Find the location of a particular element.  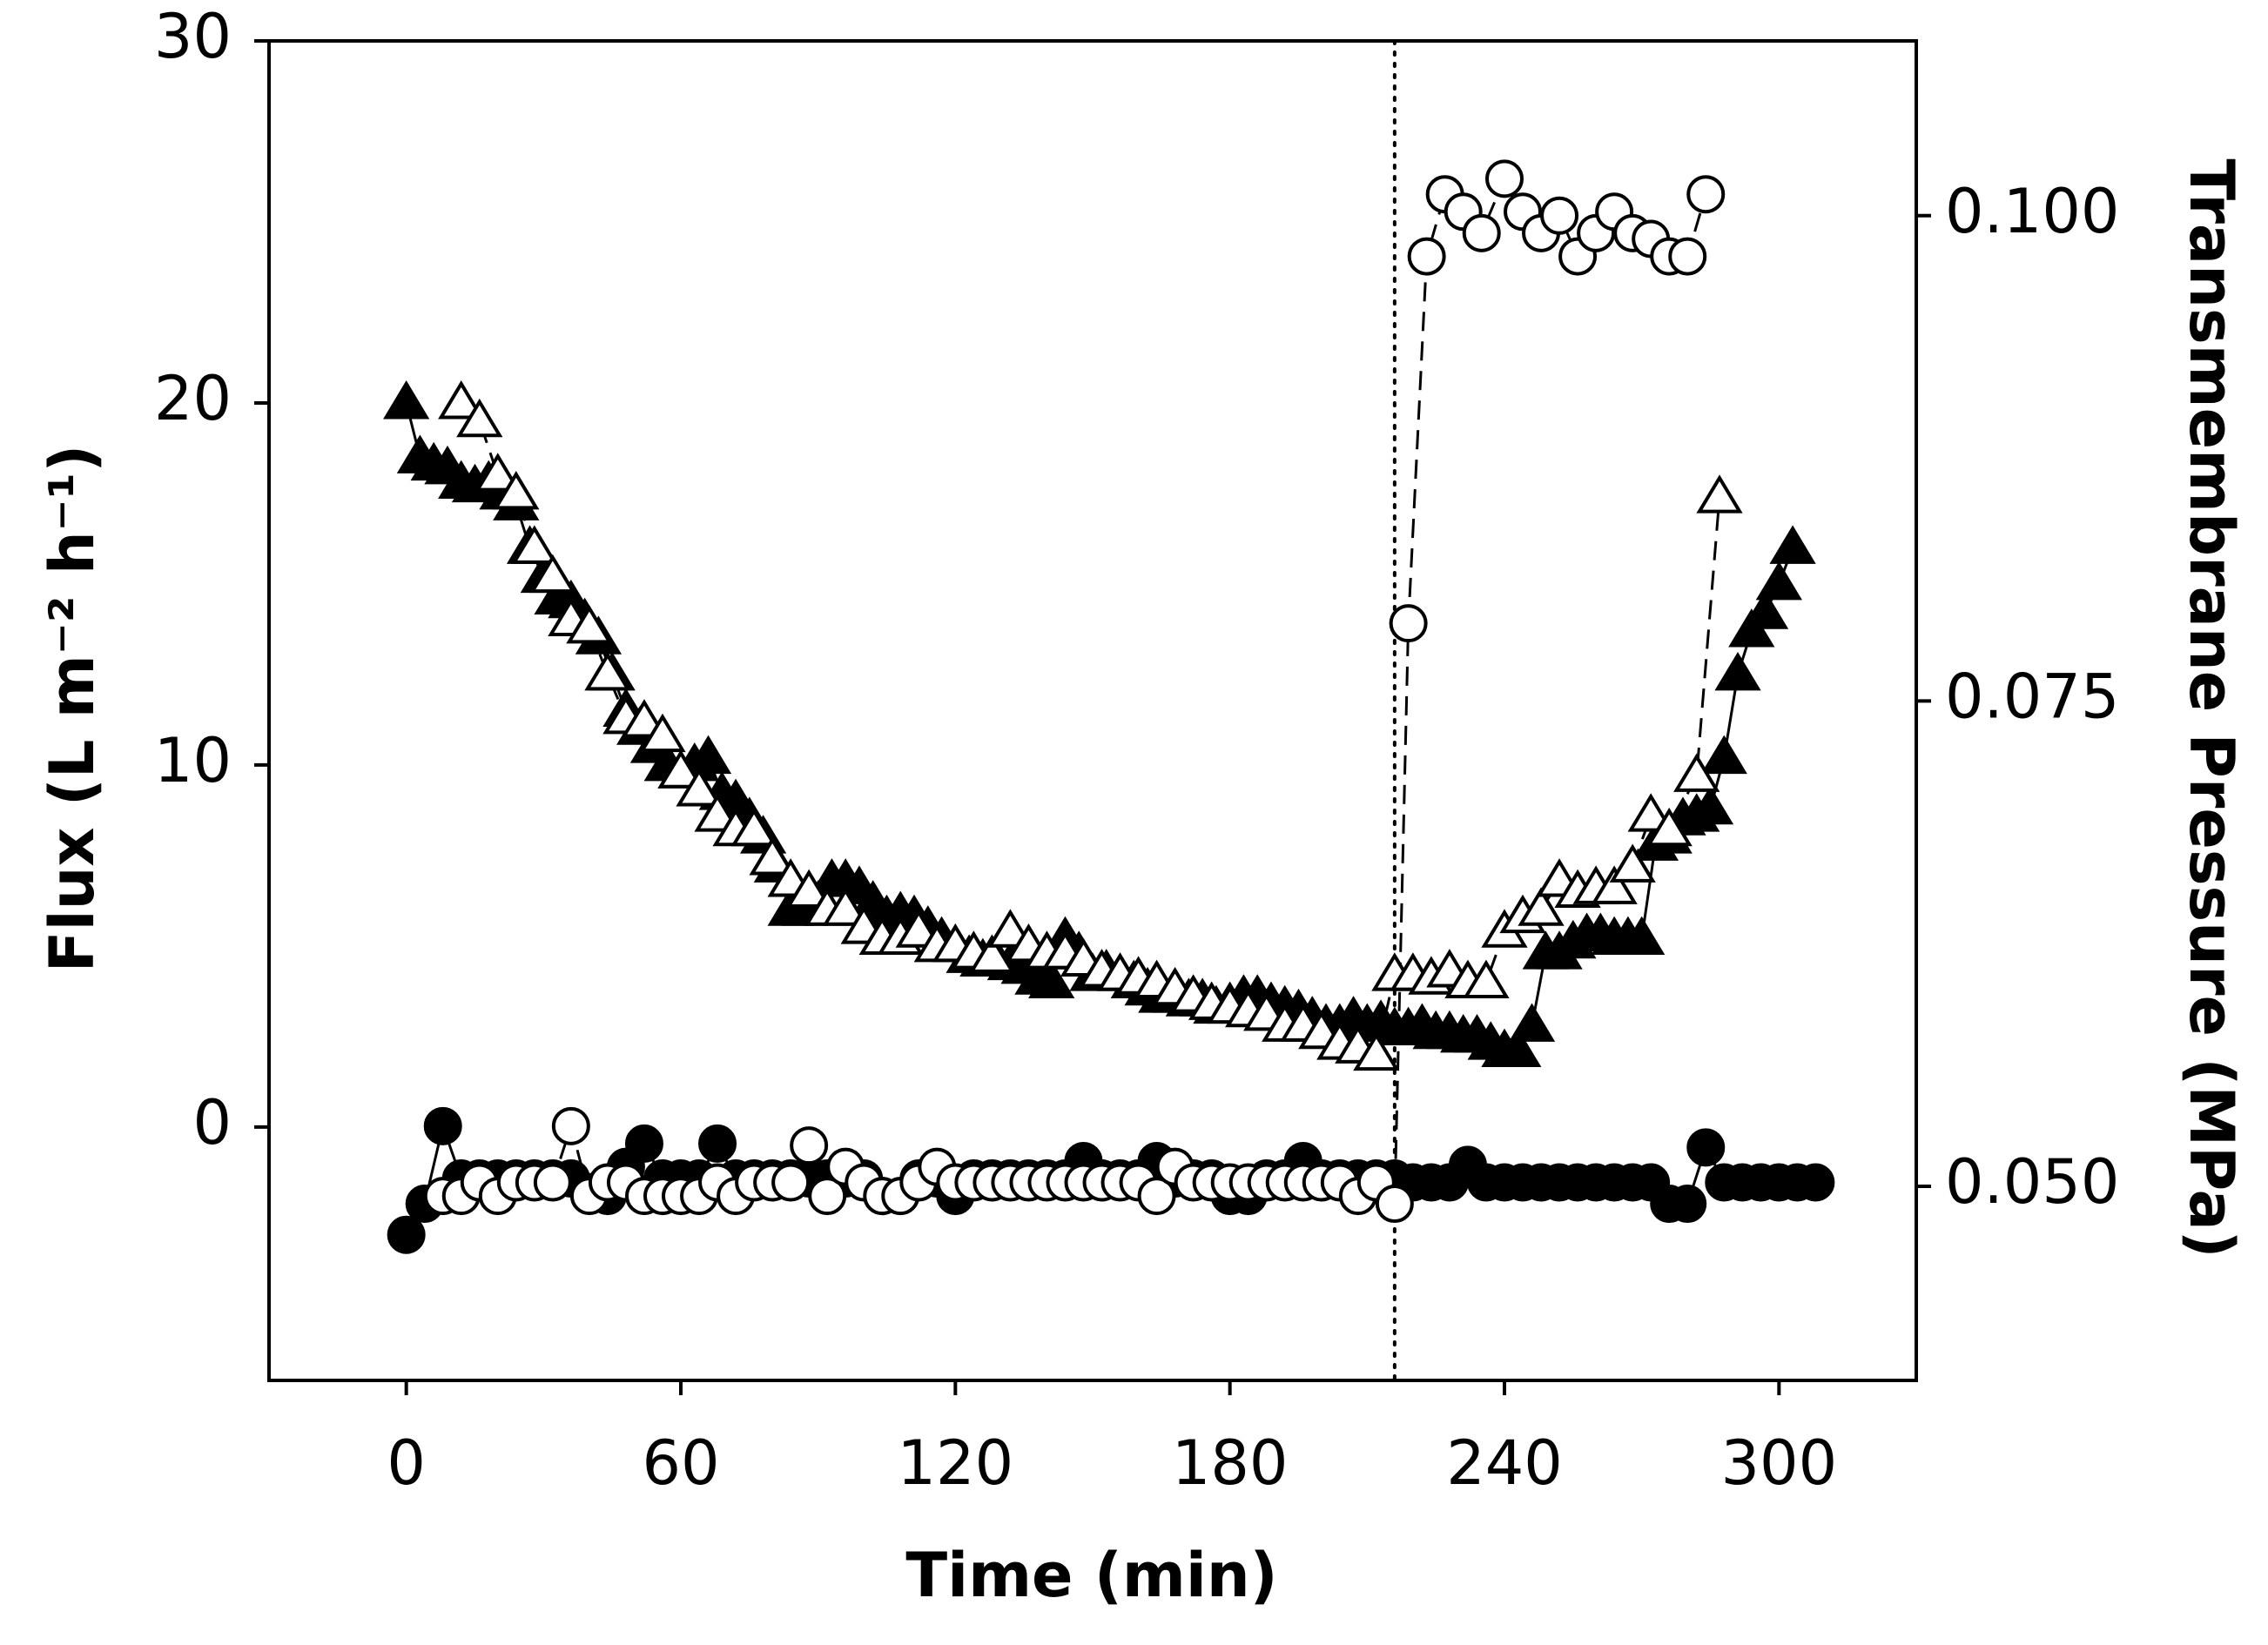

x-axis-label: Time (min) is located at coordinates (1091, 1575).